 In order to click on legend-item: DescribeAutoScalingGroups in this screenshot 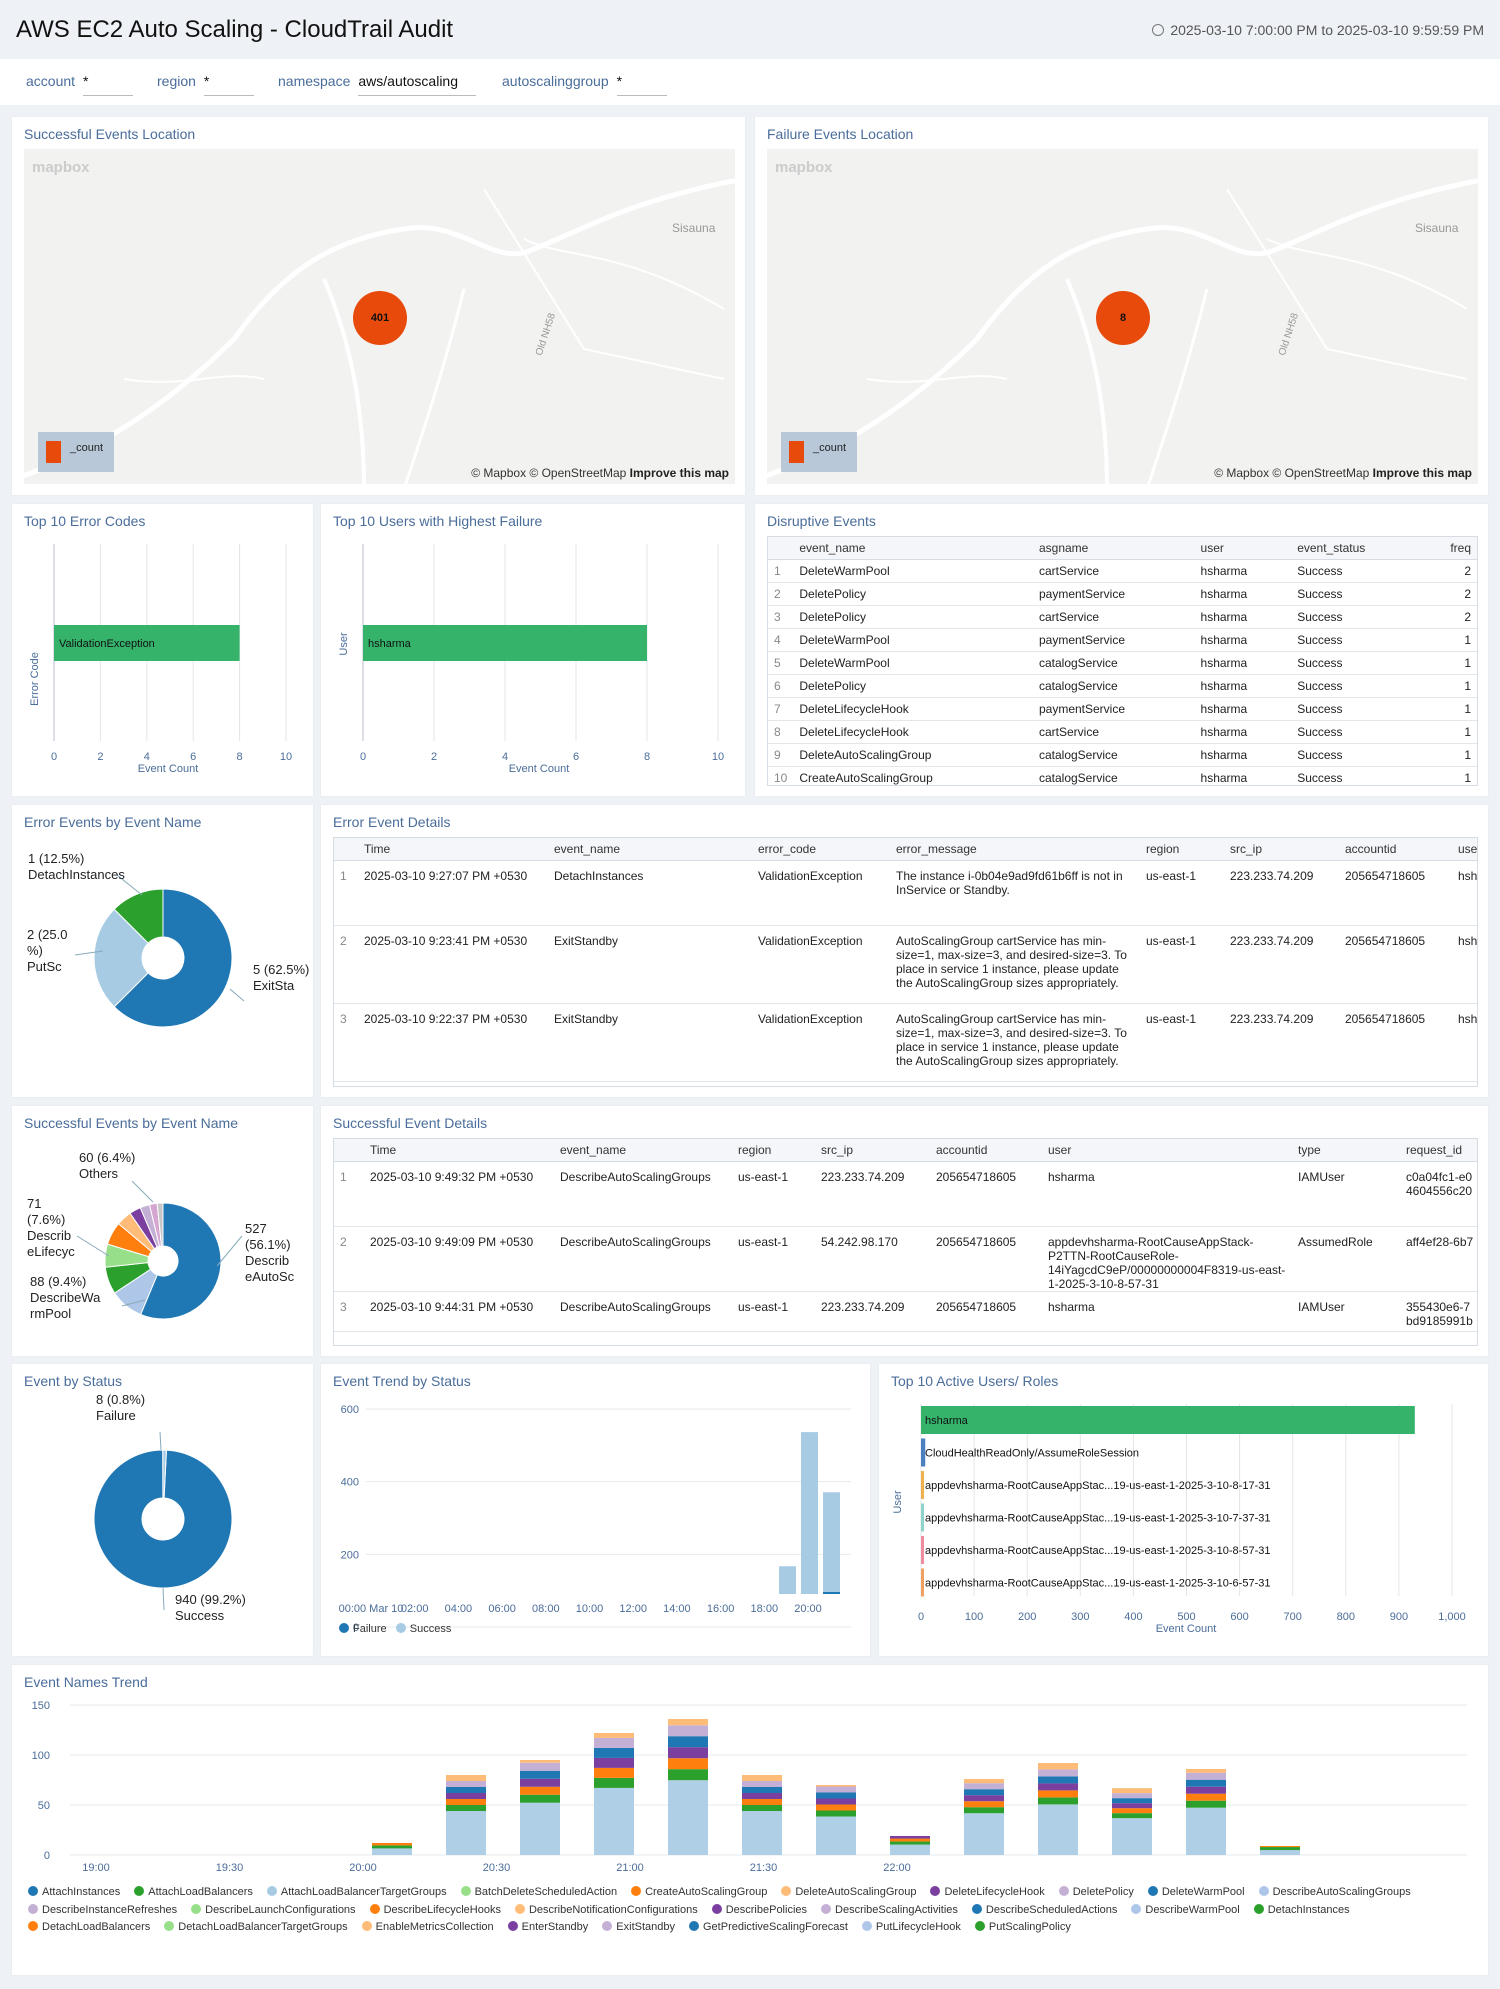, I will do `click(1335, 1893)`.